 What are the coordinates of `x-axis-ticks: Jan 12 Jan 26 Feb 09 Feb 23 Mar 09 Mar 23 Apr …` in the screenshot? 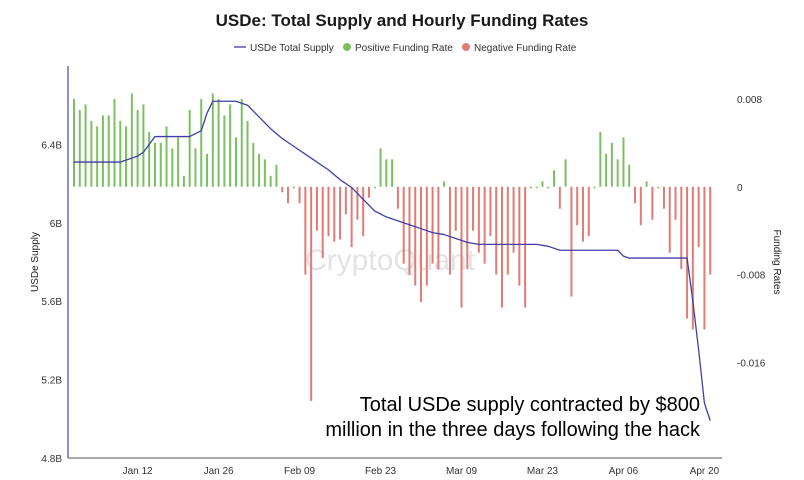 It's located at (421, 471).